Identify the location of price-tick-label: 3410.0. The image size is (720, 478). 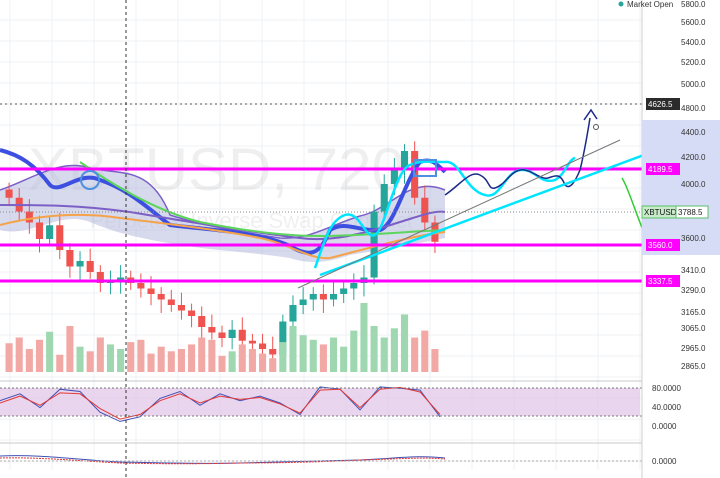
(693, 270).